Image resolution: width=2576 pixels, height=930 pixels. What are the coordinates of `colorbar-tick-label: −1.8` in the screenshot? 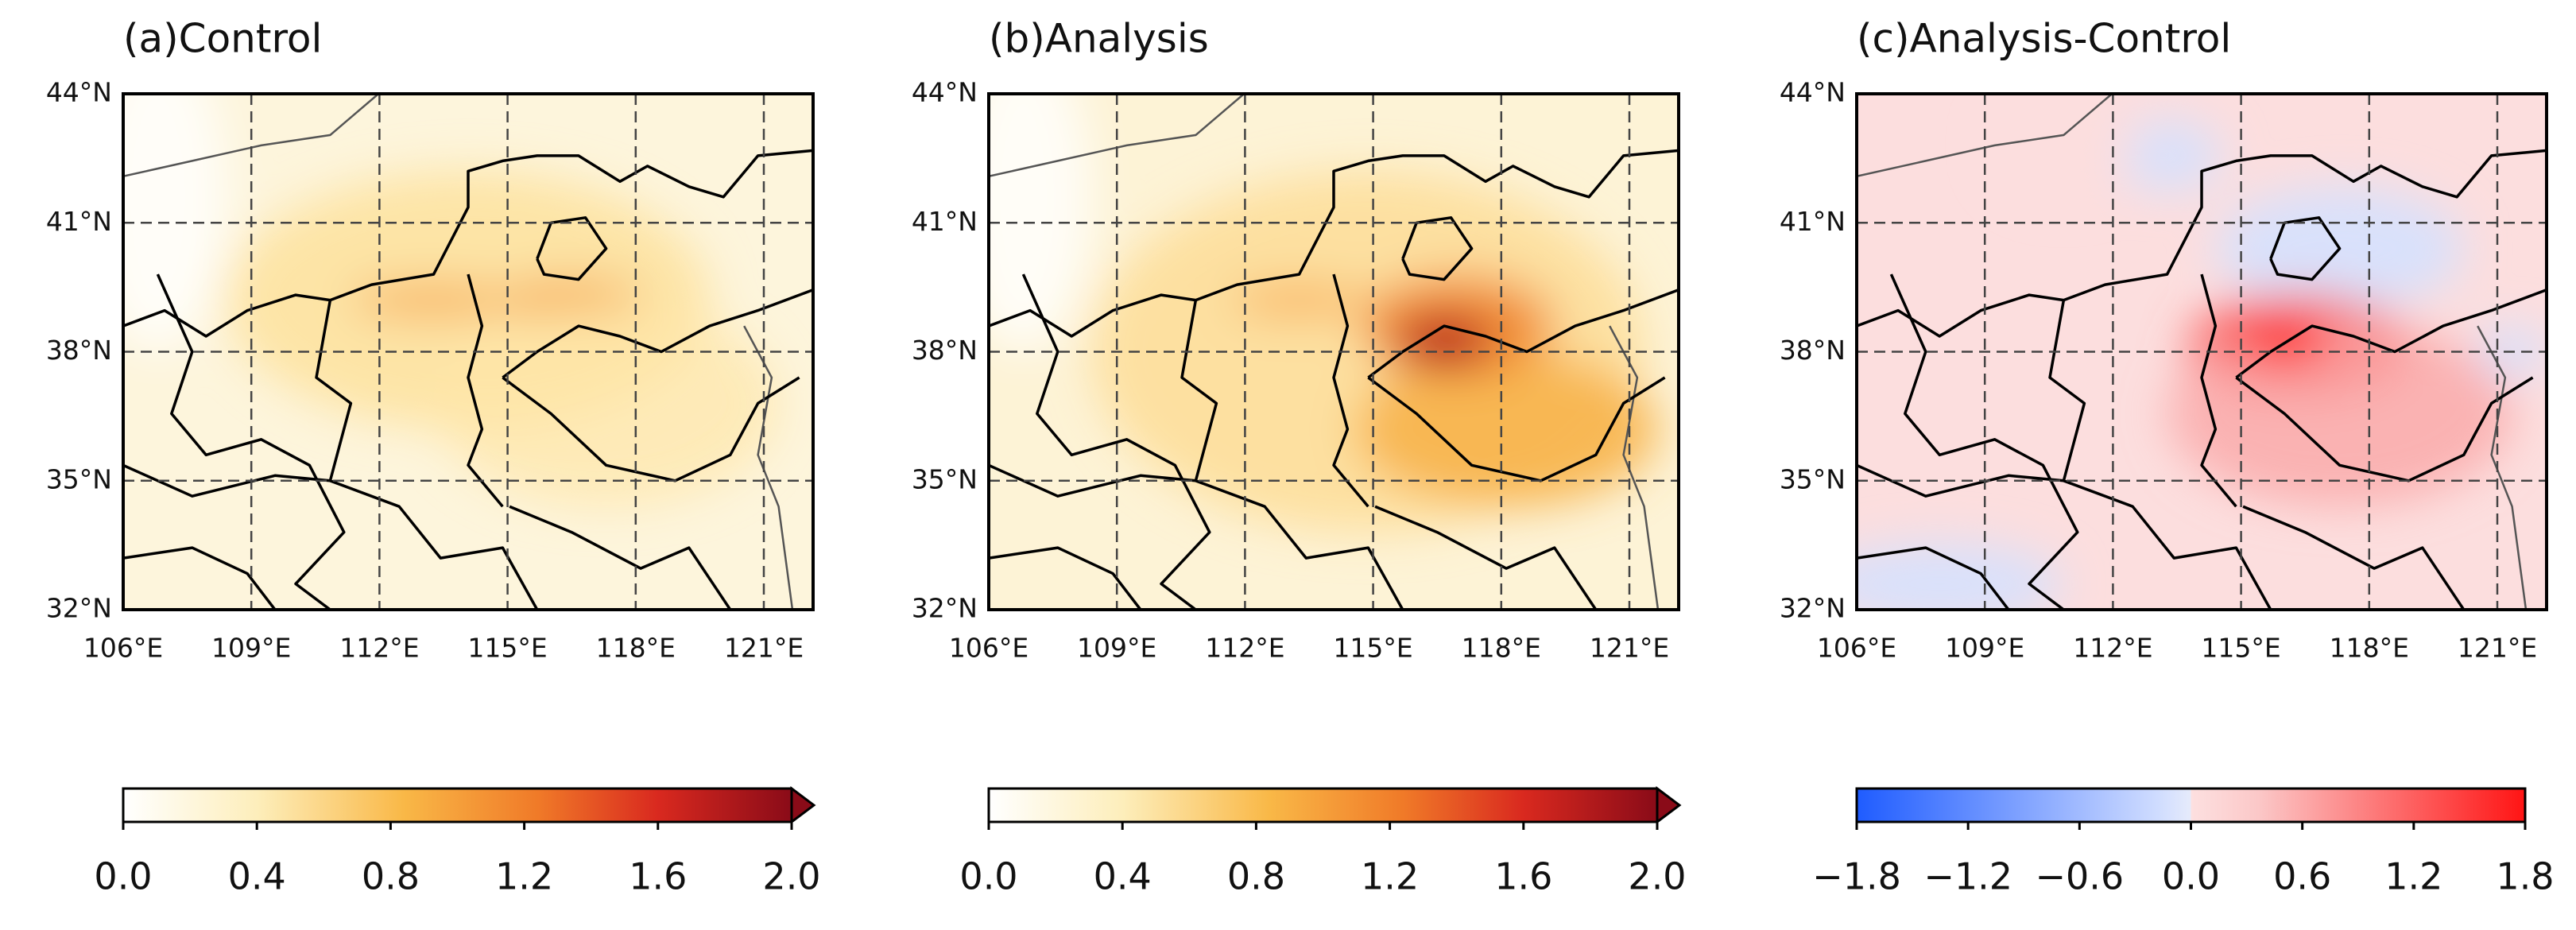 It's located at (1856, 876).